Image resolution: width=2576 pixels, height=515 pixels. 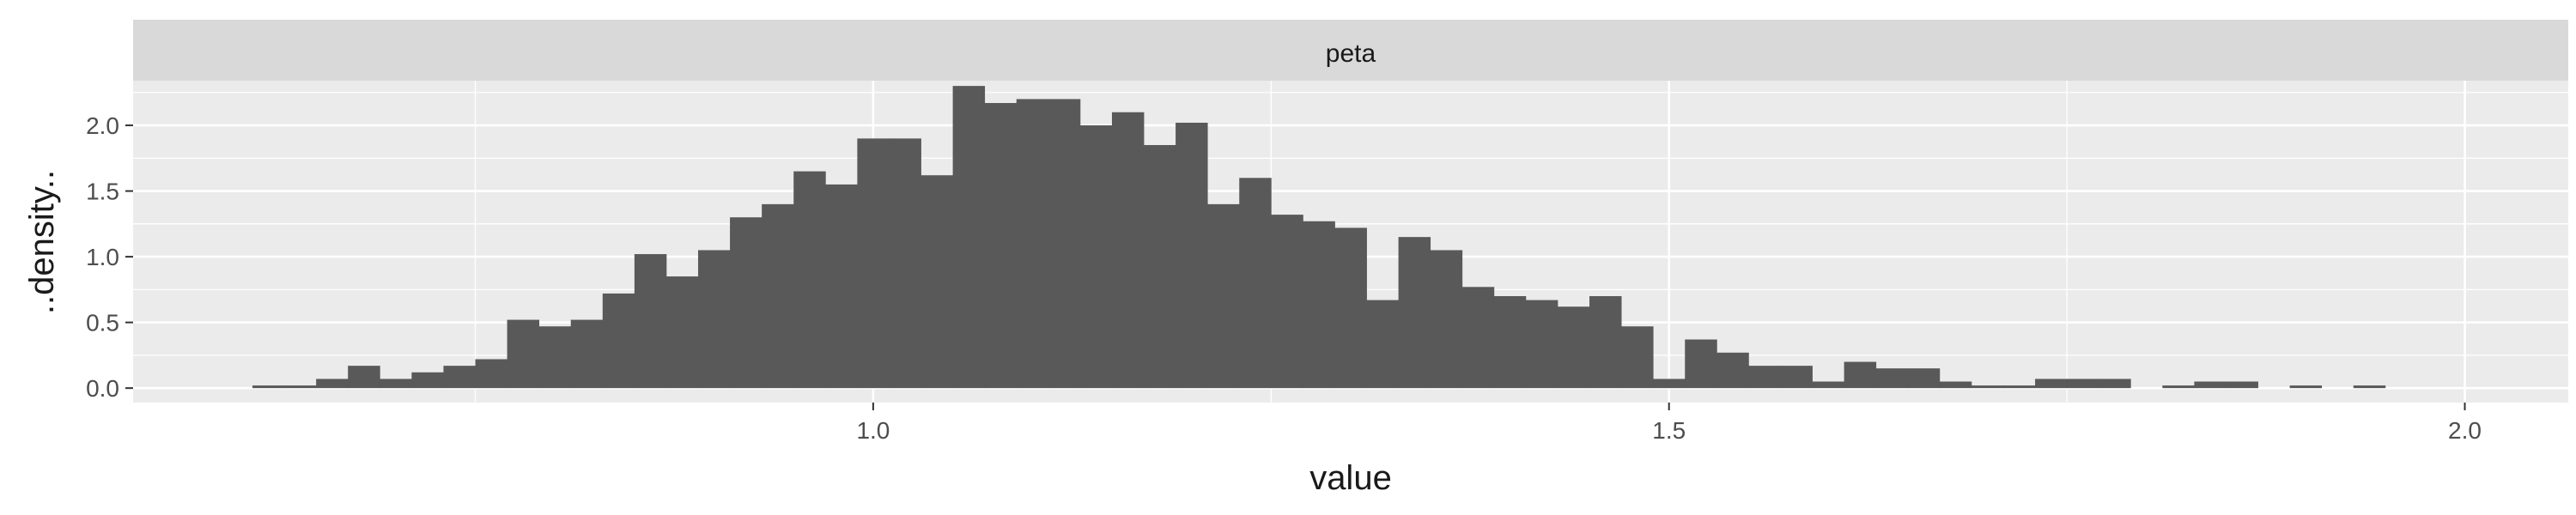 What do you see at coordinates (1669, 430) in the screenshot?
I see `x-tick-label: 1.5` at bounding box center [1669, 430].